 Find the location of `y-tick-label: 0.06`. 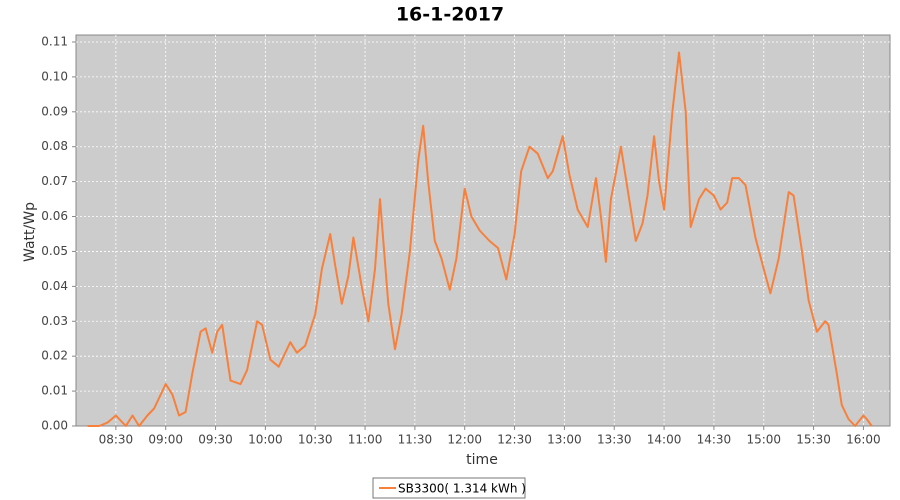

y-tick-label: 0.06 is located at coordinates (54, 216).